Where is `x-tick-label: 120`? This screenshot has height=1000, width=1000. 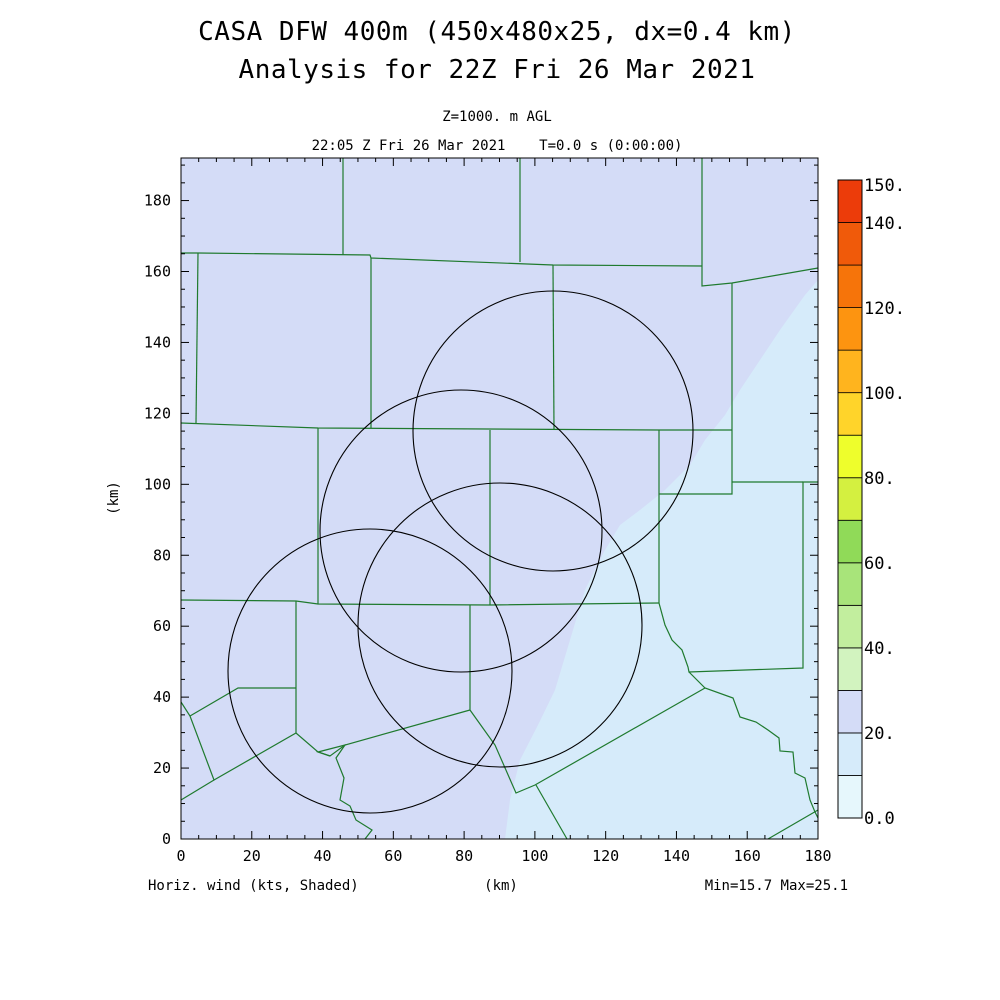
x-tick-label: 120 is located at coordinates (605, 856).